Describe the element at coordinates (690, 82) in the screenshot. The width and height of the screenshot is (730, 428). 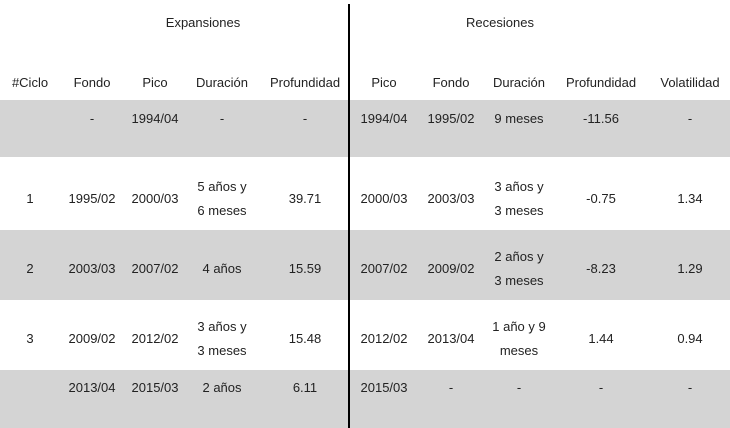
I see `column-header: Volatilidad` at that location.